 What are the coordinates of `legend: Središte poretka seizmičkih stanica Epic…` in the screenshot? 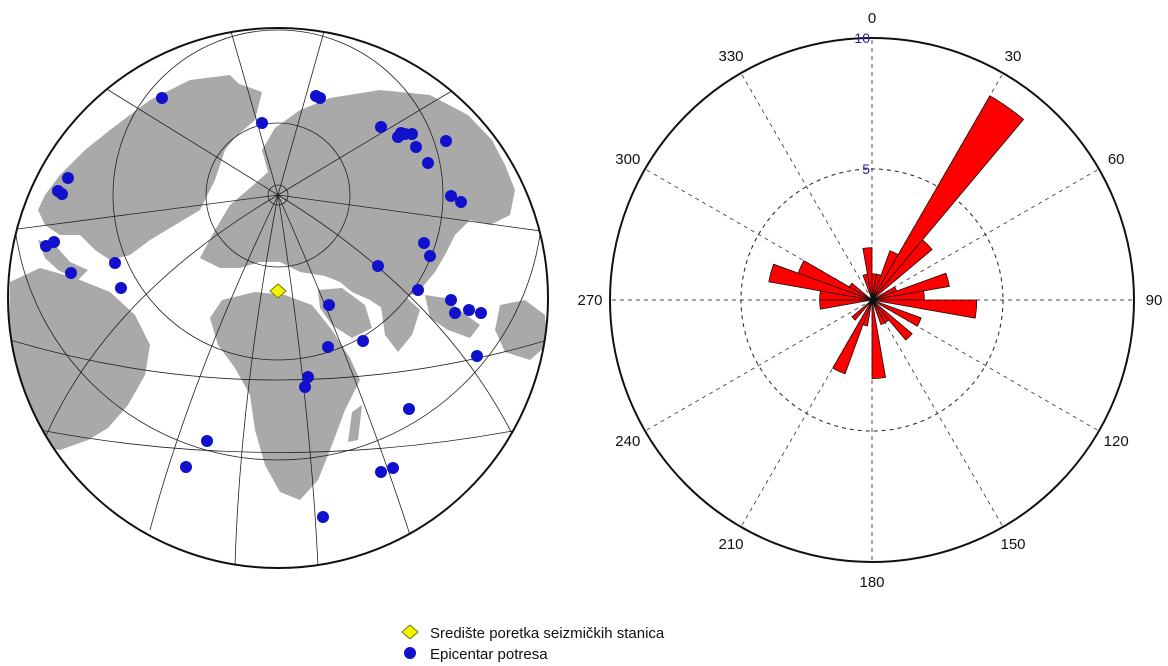 It's located at (533, 643).